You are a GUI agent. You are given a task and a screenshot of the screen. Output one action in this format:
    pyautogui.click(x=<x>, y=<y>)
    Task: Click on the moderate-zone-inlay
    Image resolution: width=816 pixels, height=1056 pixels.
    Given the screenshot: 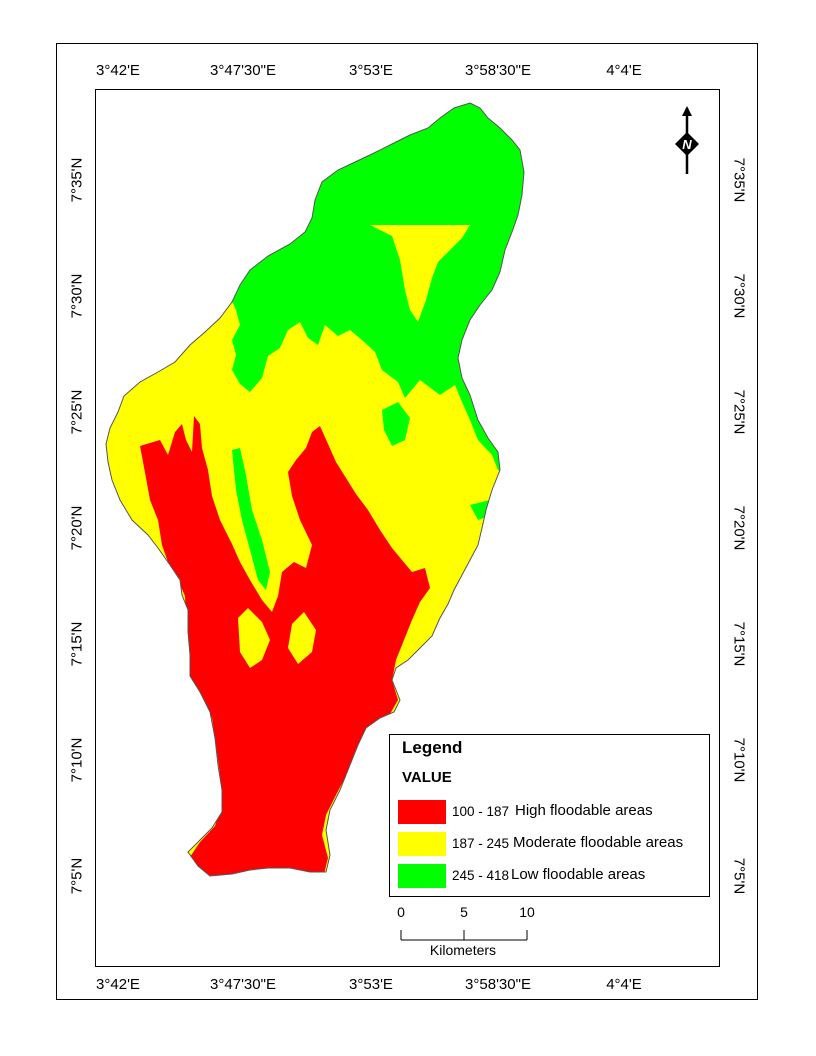 What is the action you would take?
    pyautogui.click(x=277, y=638)
    